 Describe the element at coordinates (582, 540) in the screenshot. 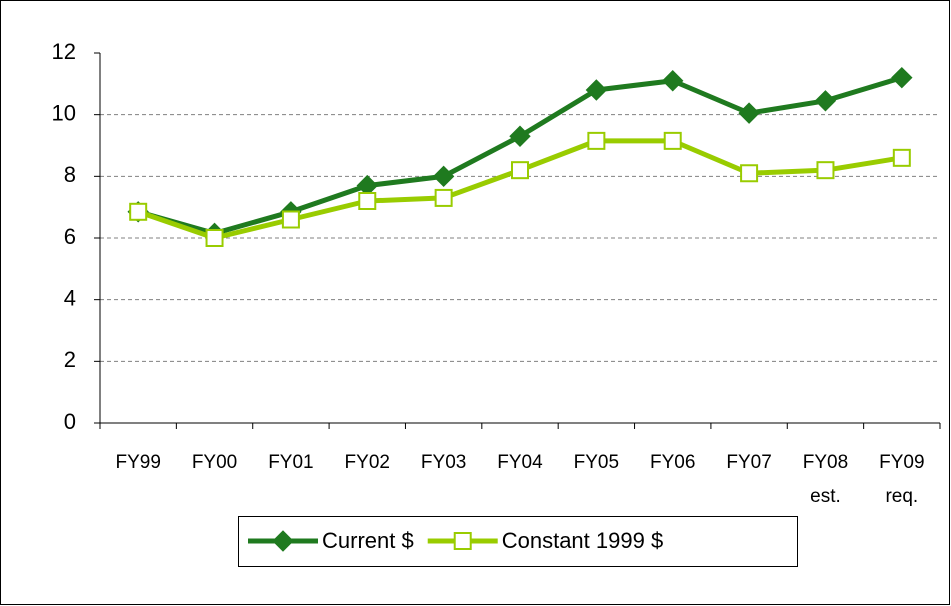

I see `legend-label: Constant 1999 $` at that location.